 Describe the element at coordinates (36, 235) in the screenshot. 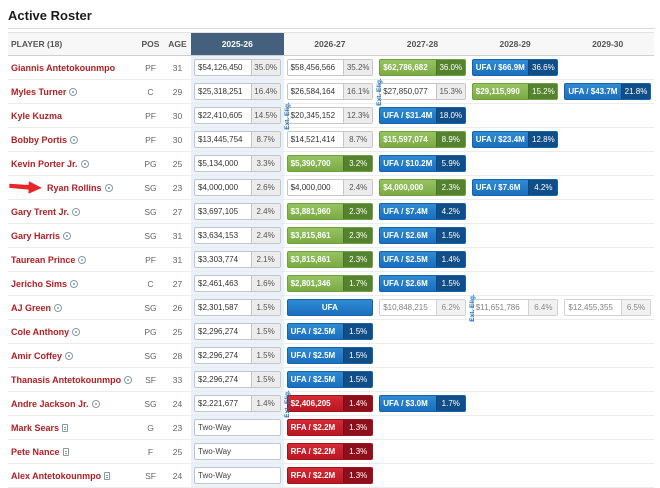

I see `player-link: Gary Harris` at that location.